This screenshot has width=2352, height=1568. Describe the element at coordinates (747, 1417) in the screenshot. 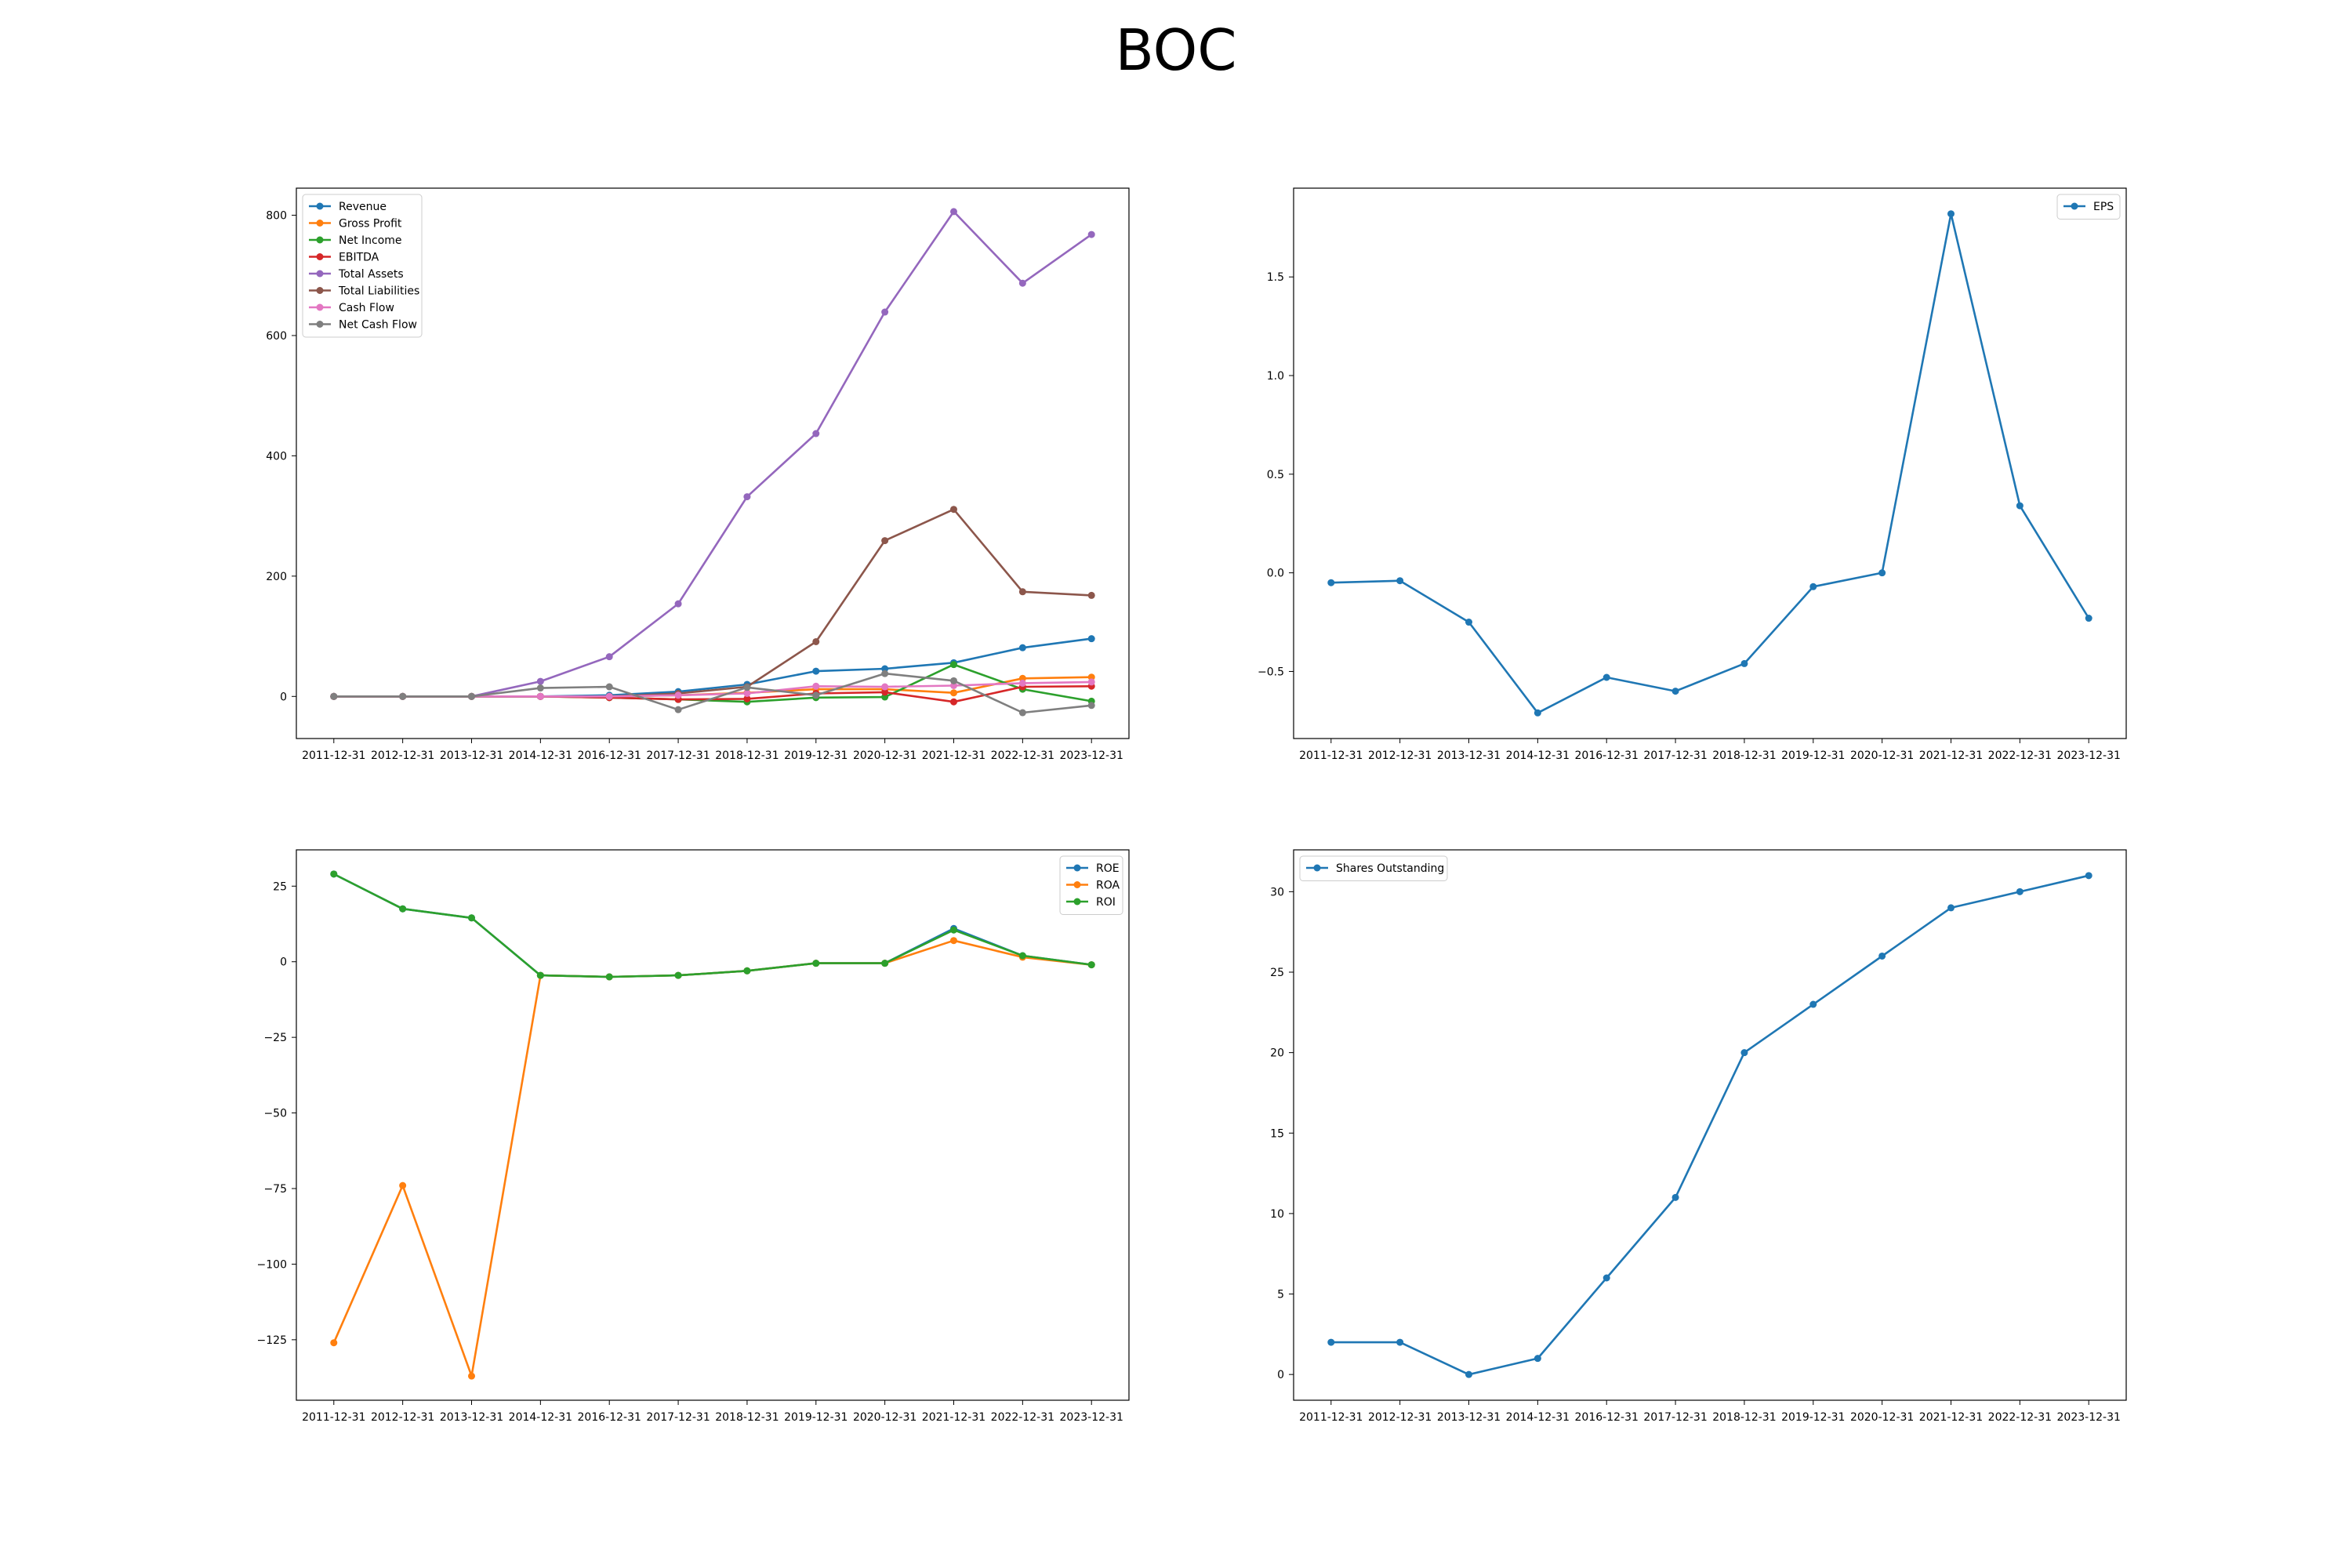

I see `x-tick-label: 2018-12-31` at that location.